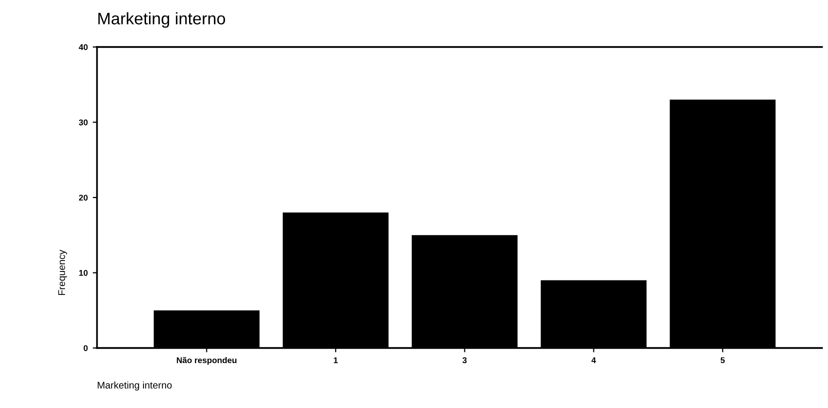 The image size is (828, 408). What do you see at coordinates (336, 360) in the screenshot?
I see `x-tick-label: 1` at bounding box center [336, 360].